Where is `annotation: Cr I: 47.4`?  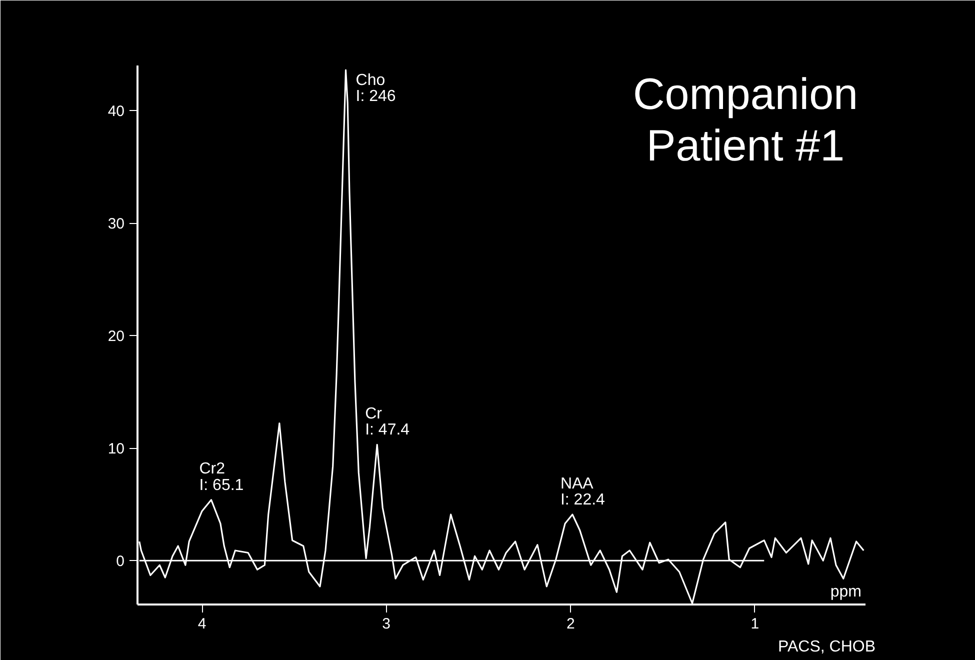
annotation: Cr I: 47.4 is located at coordinates (387, 422).